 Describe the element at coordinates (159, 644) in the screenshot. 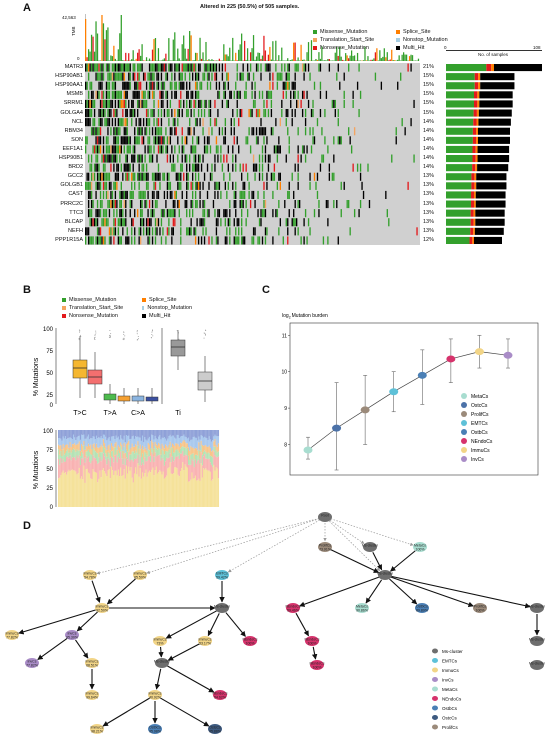

I see `tree-node-pct: 73%` at that location.